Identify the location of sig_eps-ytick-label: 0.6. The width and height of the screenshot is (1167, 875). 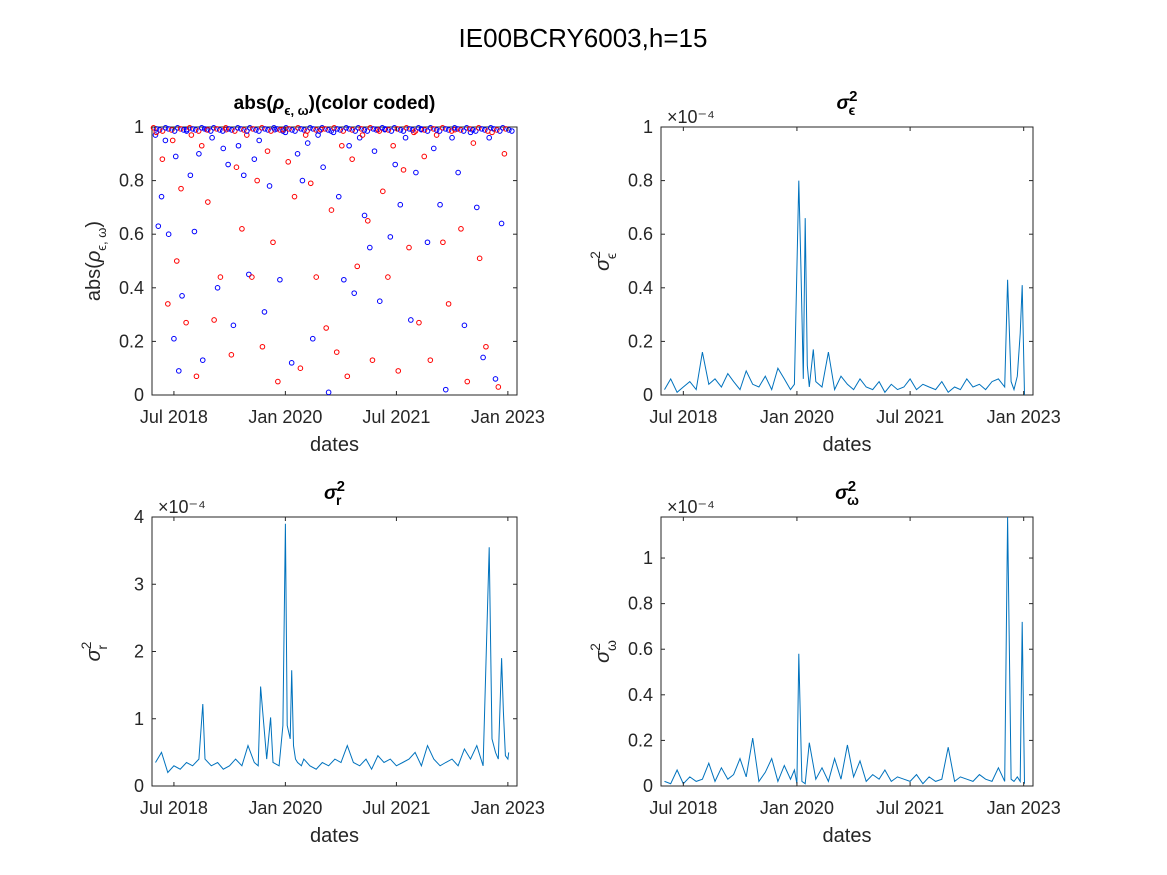
(640, 234).